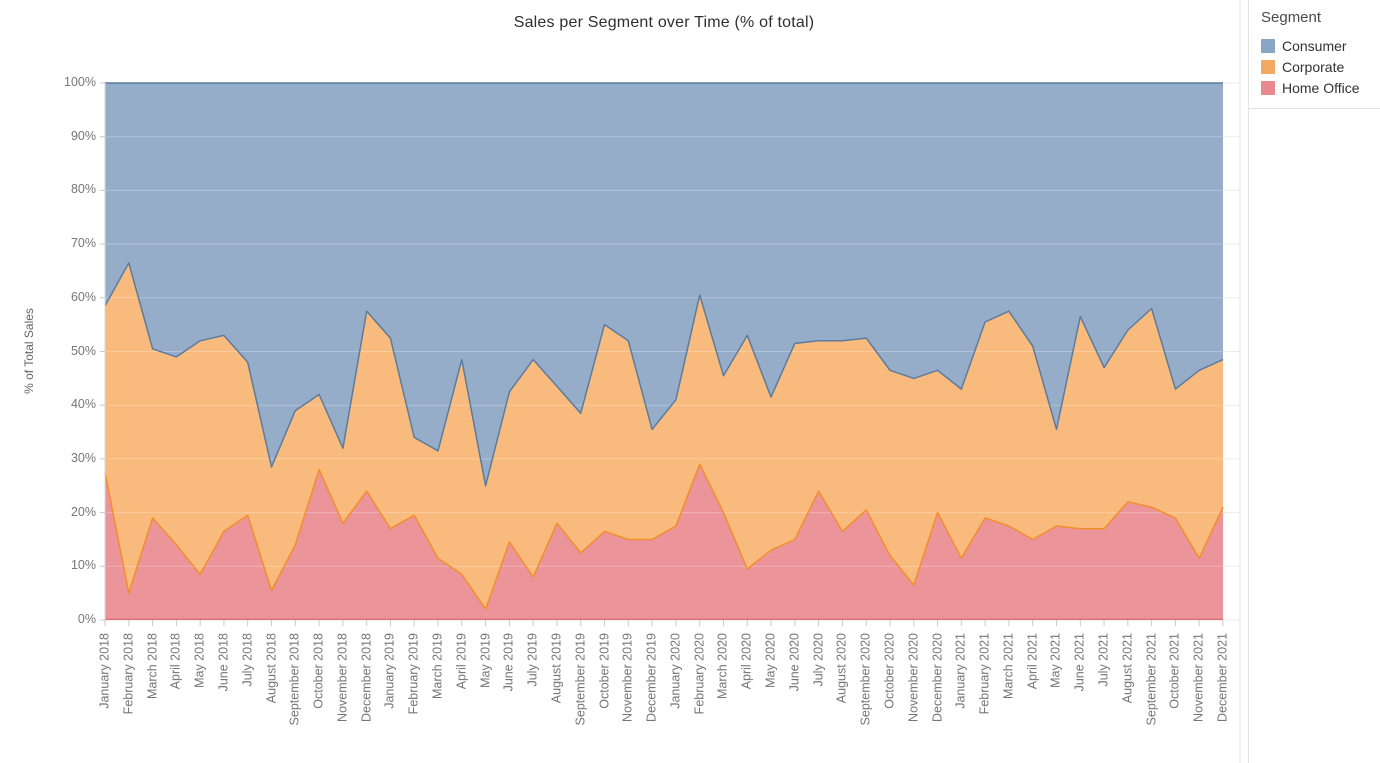 The height and width of the screenshot is (763, 1380). Describe the element at coordinates (937, 677) in the screenshot. I see `x-tick-label: December 2020` at that location.